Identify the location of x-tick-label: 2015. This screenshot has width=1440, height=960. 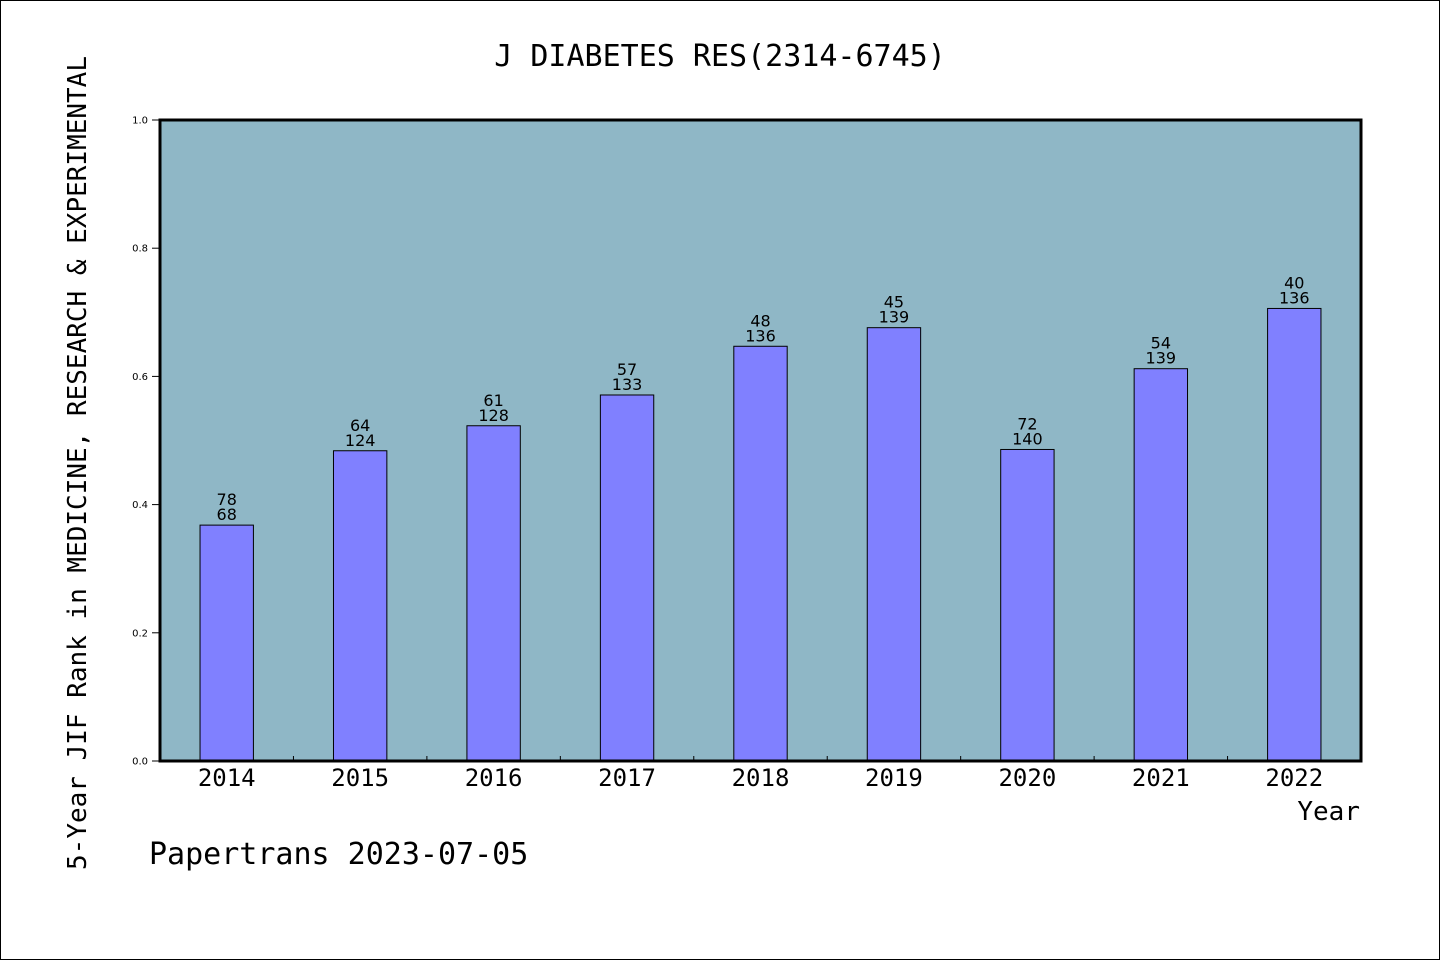
(360, 778).